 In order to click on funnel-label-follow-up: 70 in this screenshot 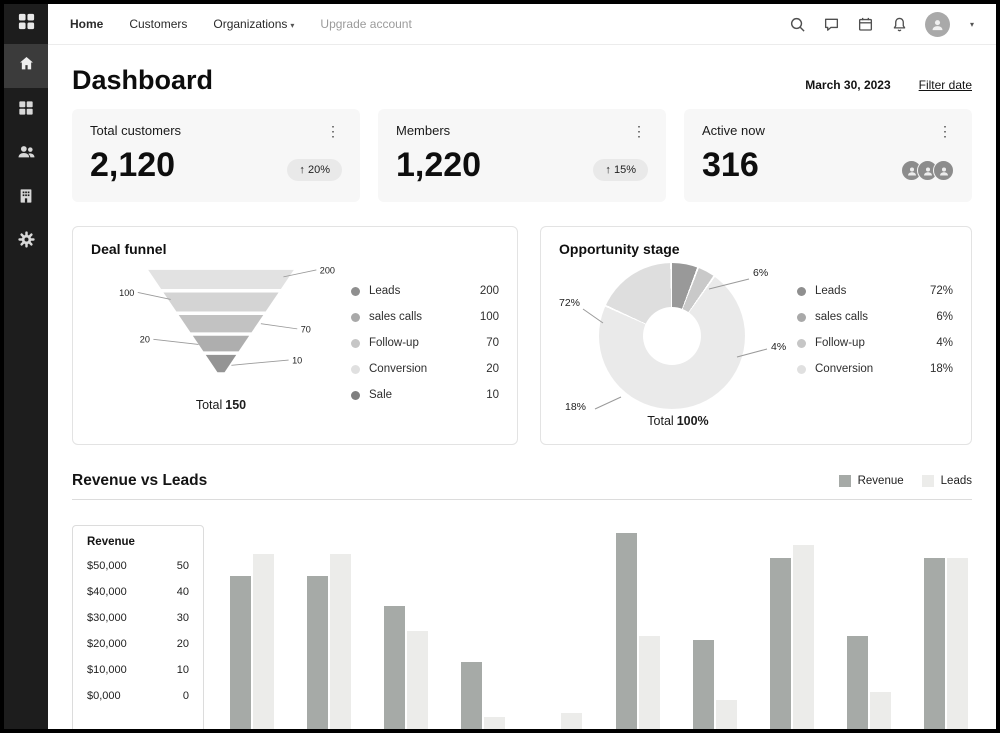, I will do `click(306, 329)`.